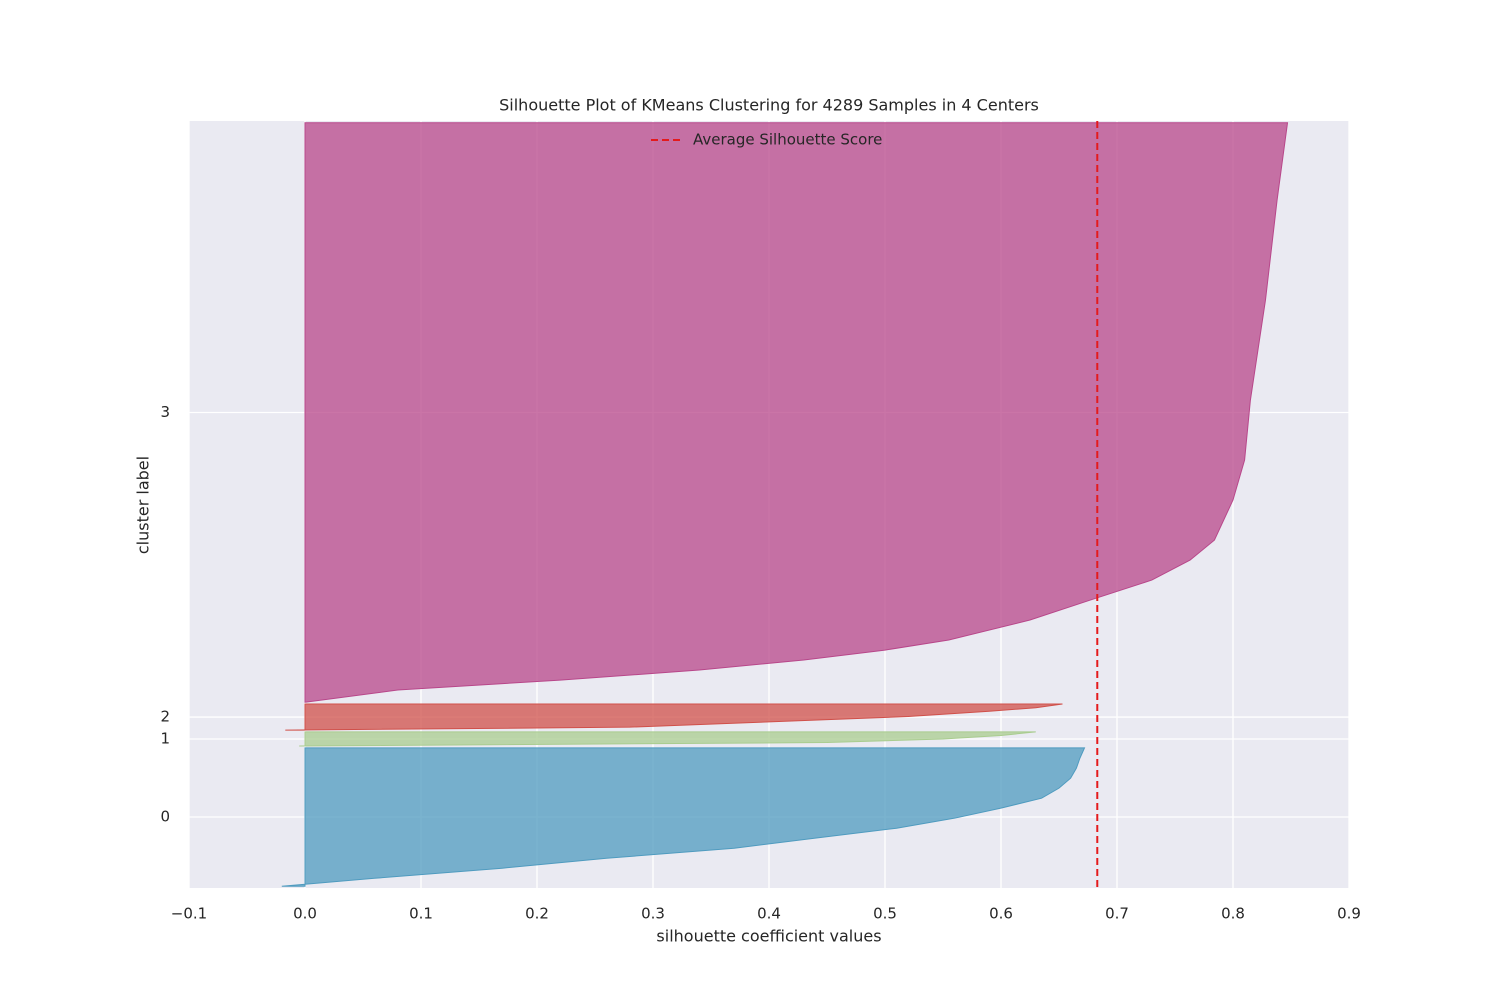  I want to click on x-tick-label: 0.0, so click(305, 914).